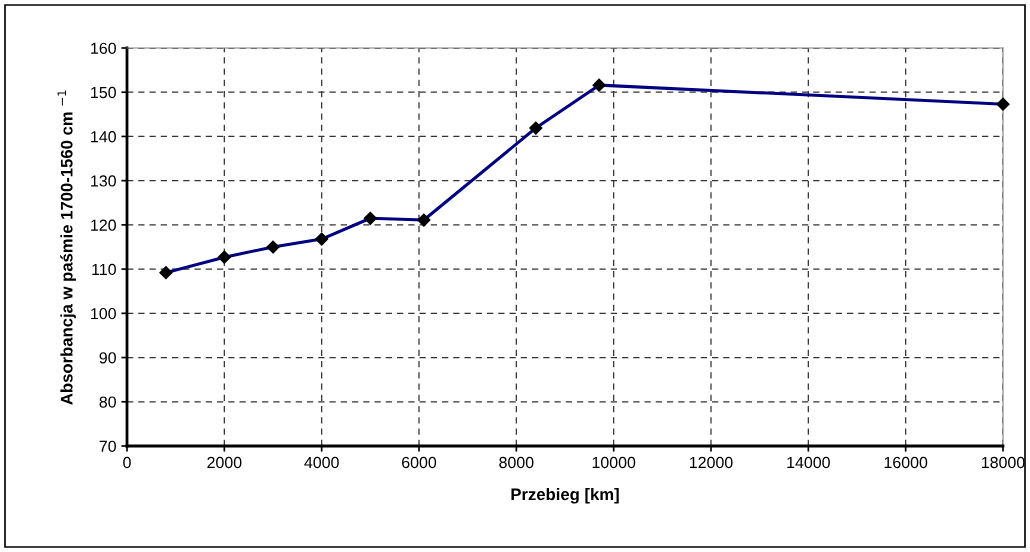 Image resolution: width=1030 pixels, height=552 pixels. I want to click on y-tick-label: 120, so click(103, 225).